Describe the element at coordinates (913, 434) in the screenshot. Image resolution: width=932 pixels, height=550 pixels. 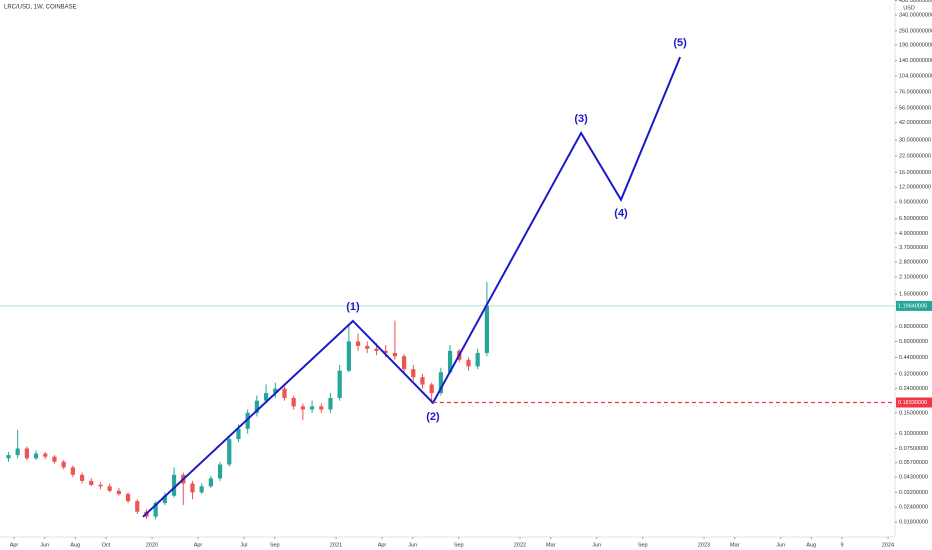
I see `y-tick-label: 0.10000000` at that location.